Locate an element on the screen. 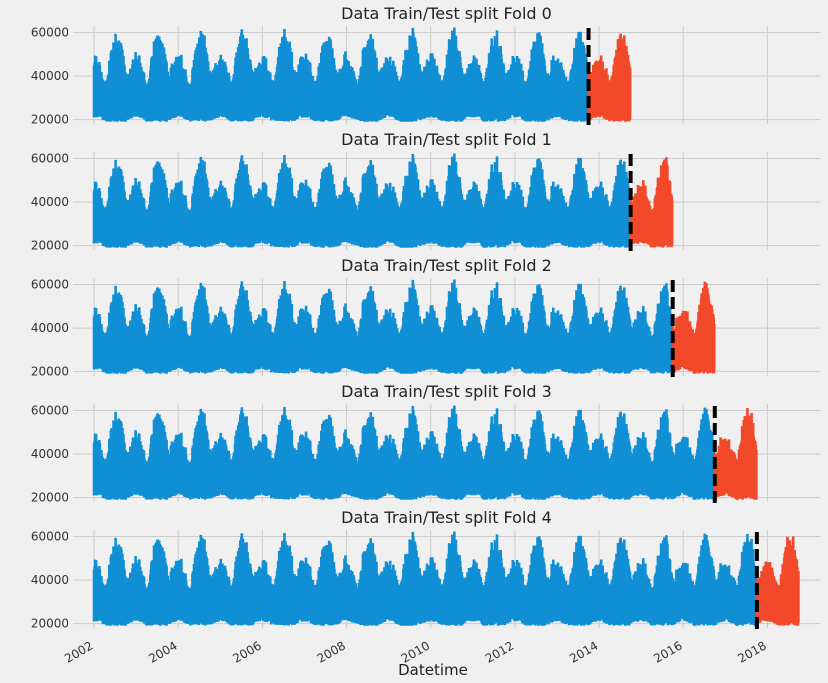  x-tick-label: 2004 is located at coordinates (162, 651).